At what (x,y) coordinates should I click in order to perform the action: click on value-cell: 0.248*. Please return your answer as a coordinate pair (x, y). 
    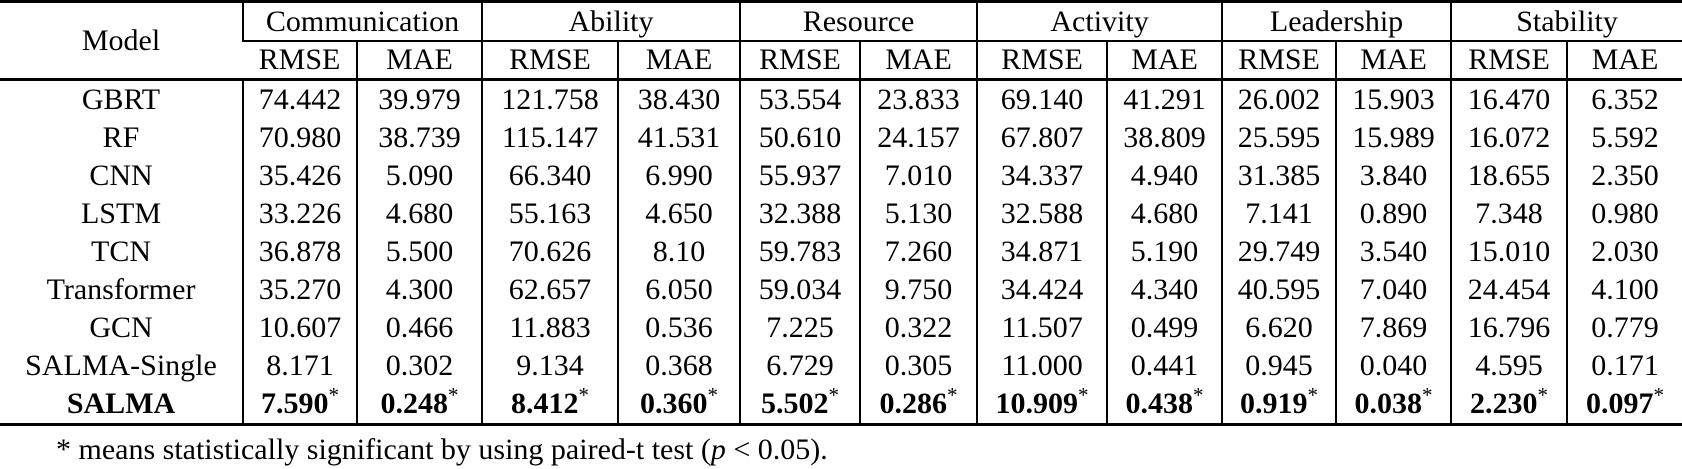
    Looking at the image, I should click on (419, 405).